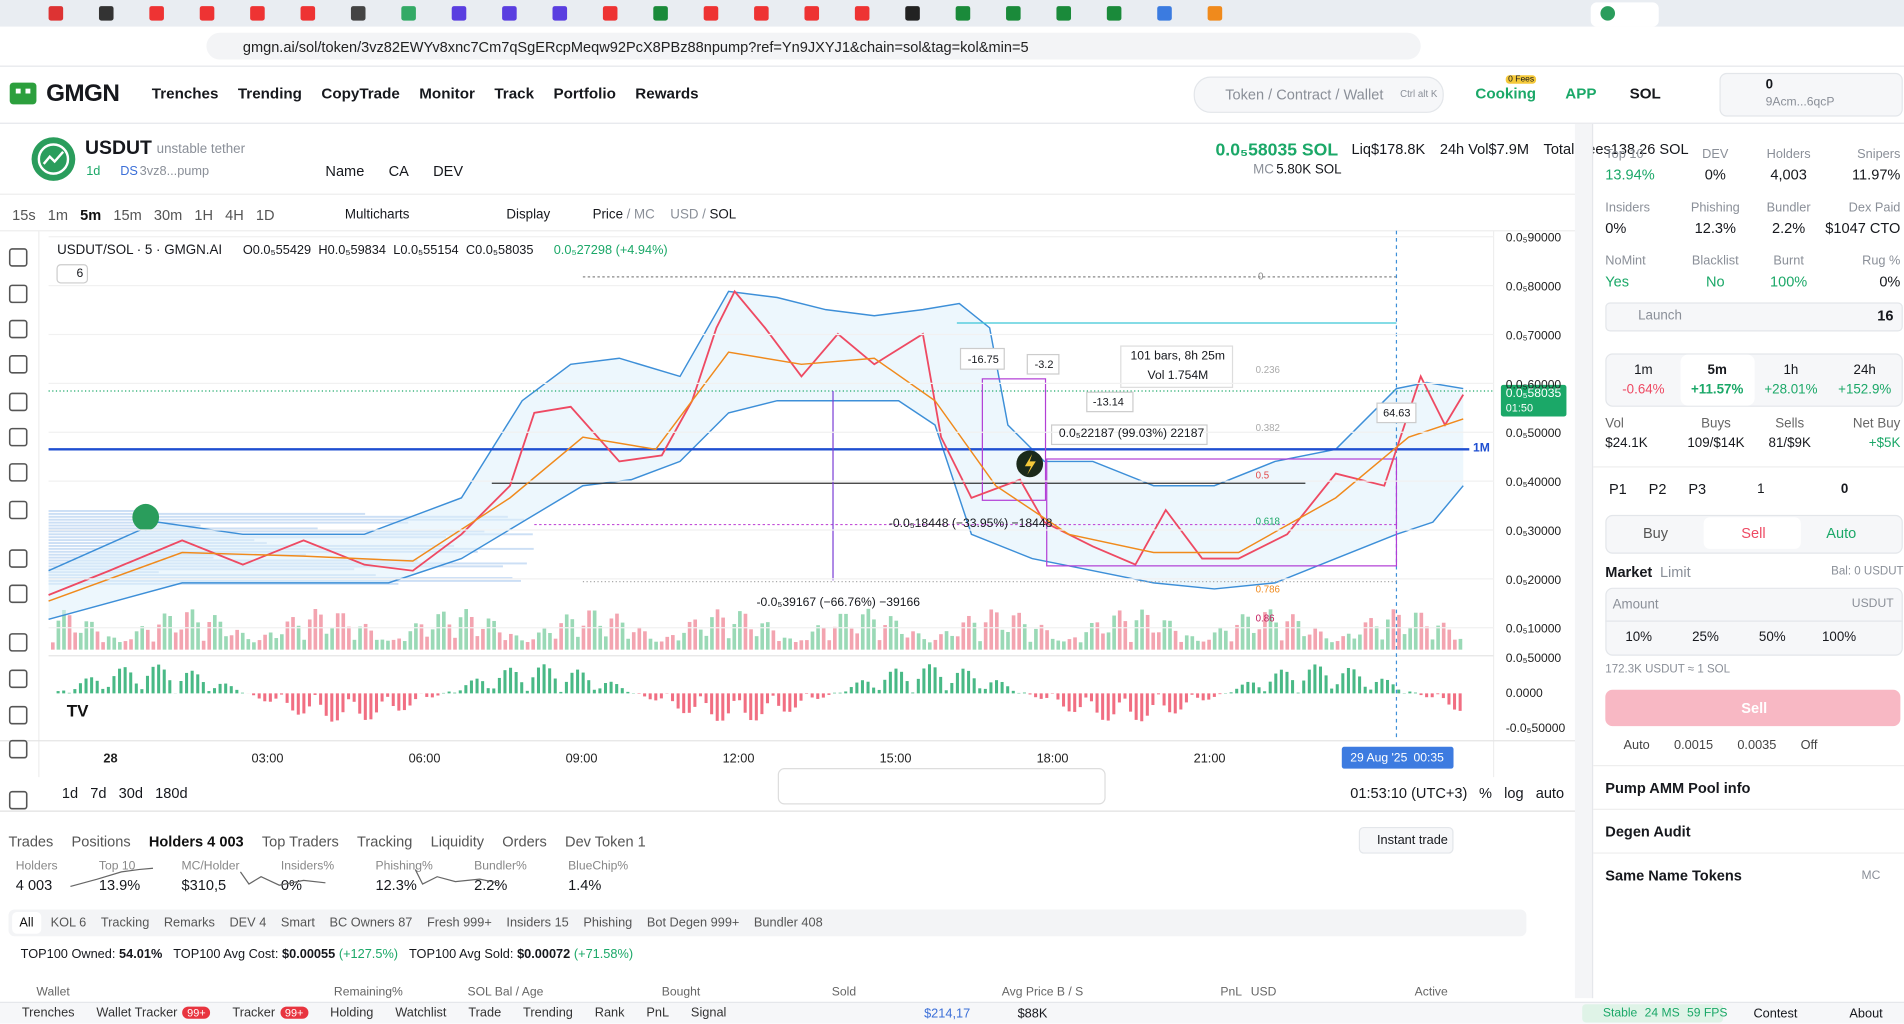  Describe the element at coordinates (1791, 380) in the screenshot. I see `change: 1h +28.01%` at that location.